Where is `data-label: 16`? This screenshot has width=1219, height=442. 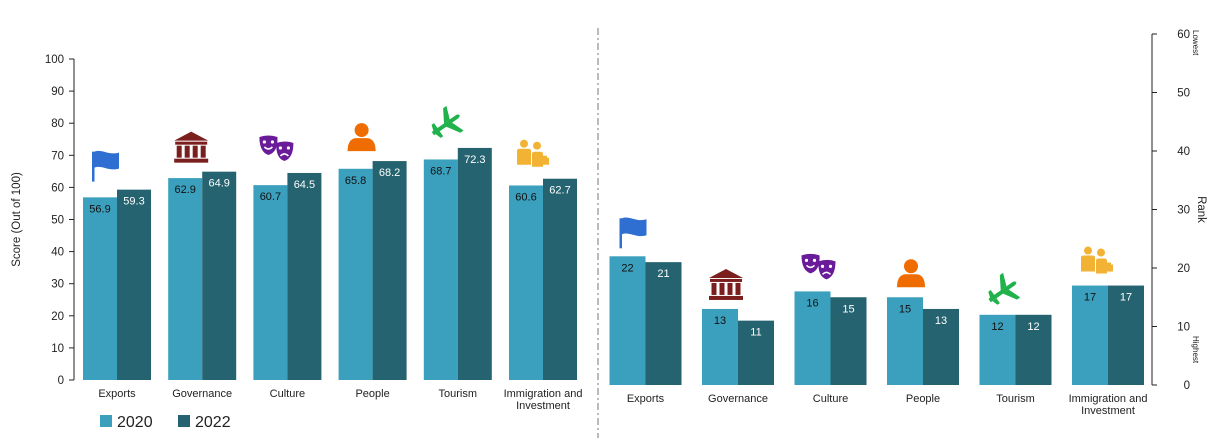 data-label: 16 is located at coordinates (812, 303).